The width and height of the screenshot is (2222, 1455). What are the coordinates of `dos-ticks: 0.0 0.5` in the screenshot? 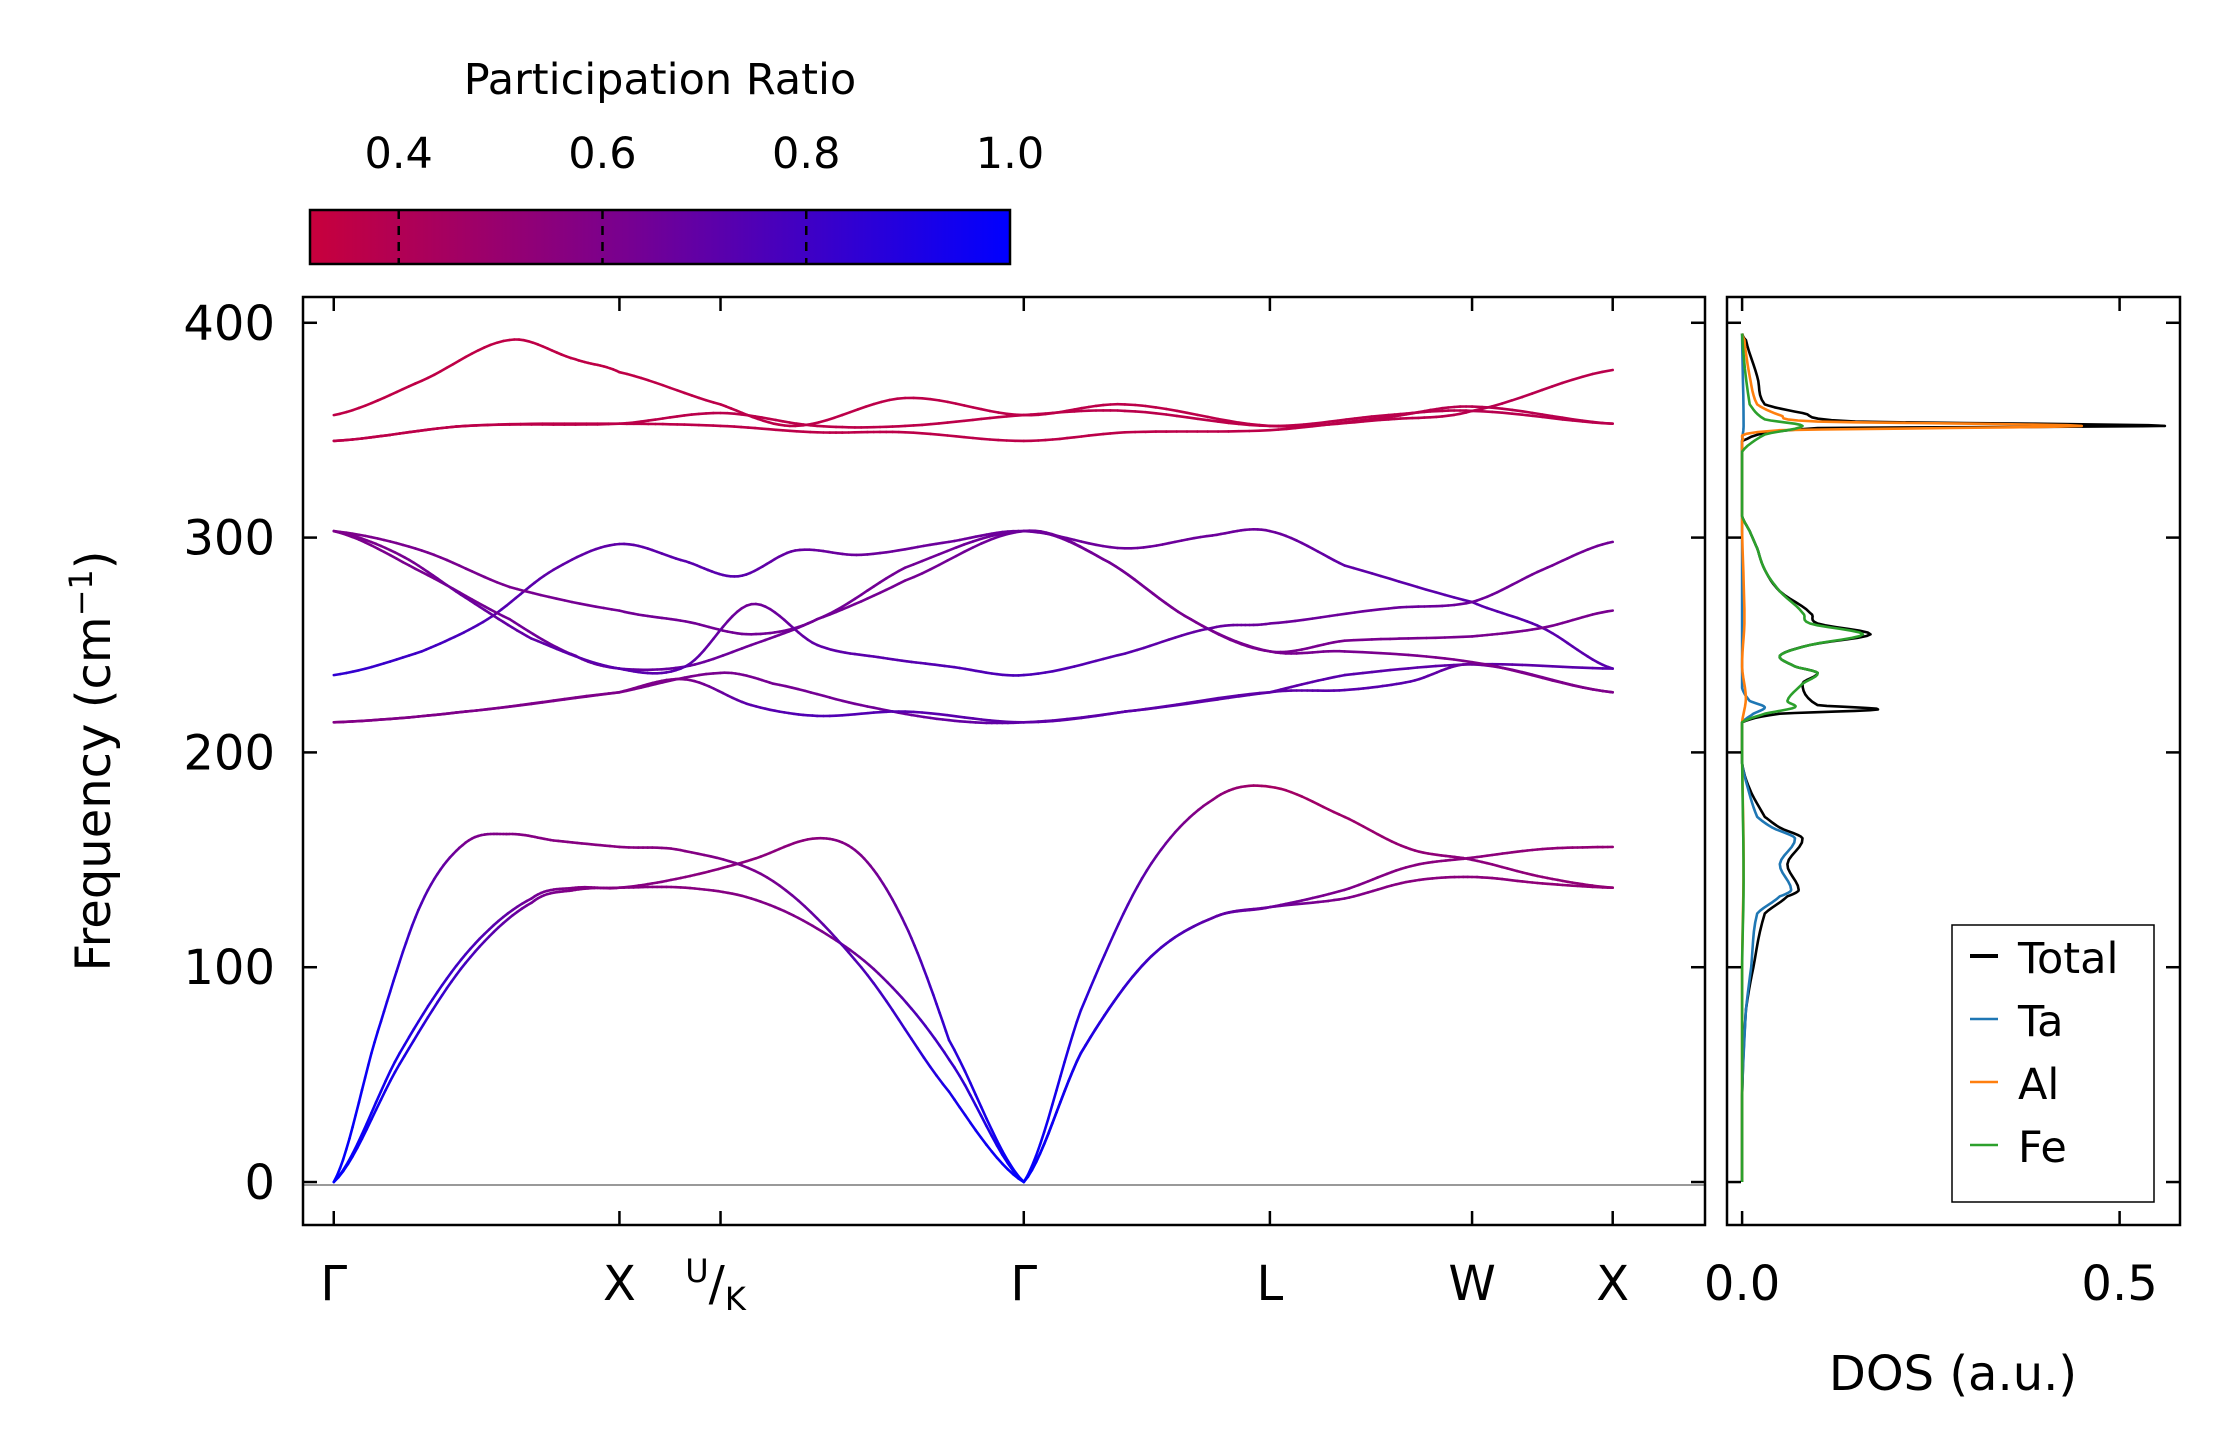 It's located at (1942, 804).